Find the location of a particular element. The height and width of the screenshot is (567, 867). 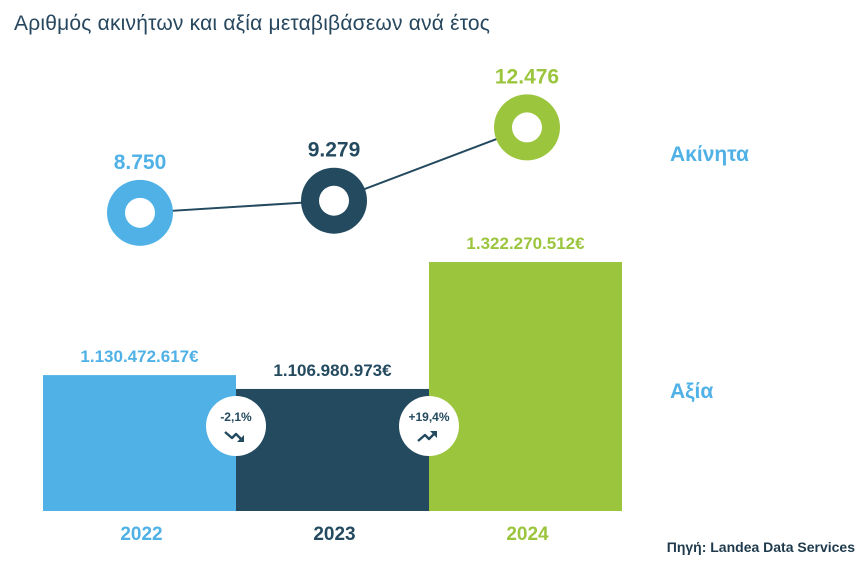

legend-value: Αξία is located at coordinates (691, 391).